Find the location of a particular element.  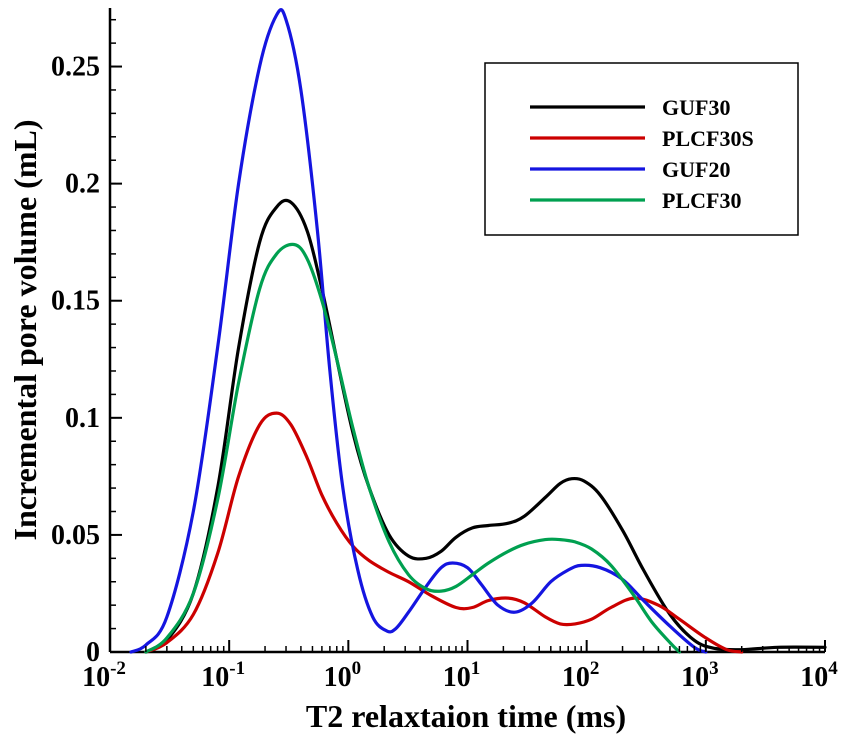

x-tick-label: 10⁴ is located at coordinates (819, 675).